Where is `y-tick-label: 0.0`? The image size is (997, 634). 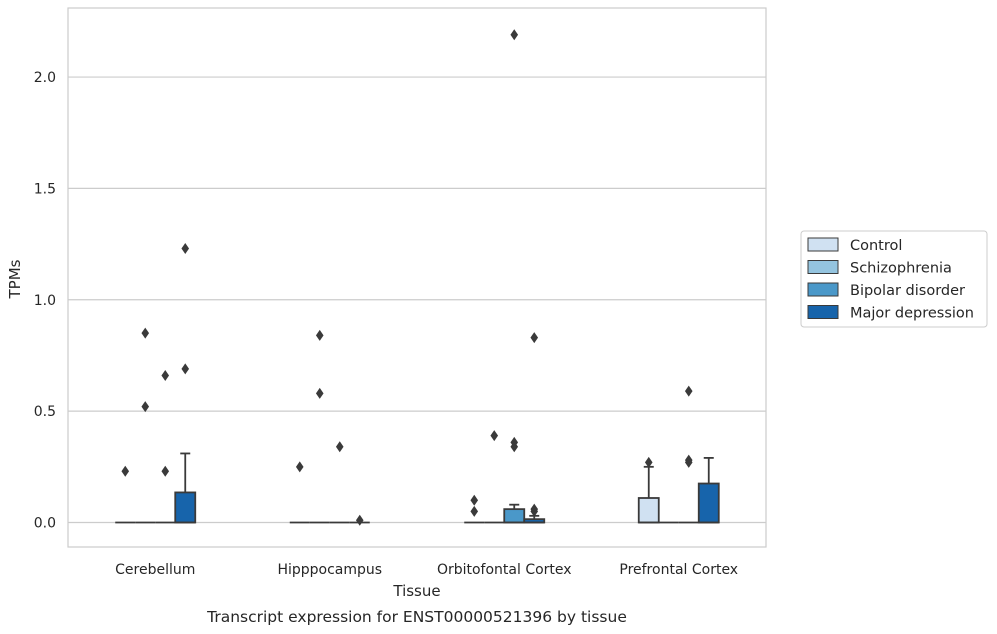 y-tick-label: 0.0 is located at coordinates (45, 524).